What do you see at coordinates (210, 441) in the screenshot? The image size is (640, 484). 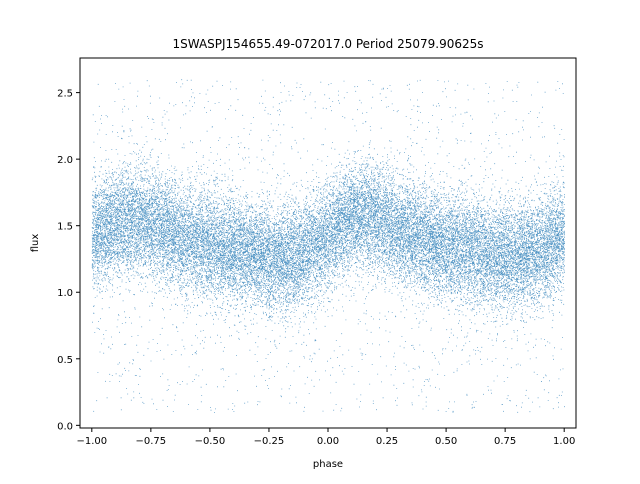 I see `x-tick-label: −0.50` at bounding box center [210, 441].